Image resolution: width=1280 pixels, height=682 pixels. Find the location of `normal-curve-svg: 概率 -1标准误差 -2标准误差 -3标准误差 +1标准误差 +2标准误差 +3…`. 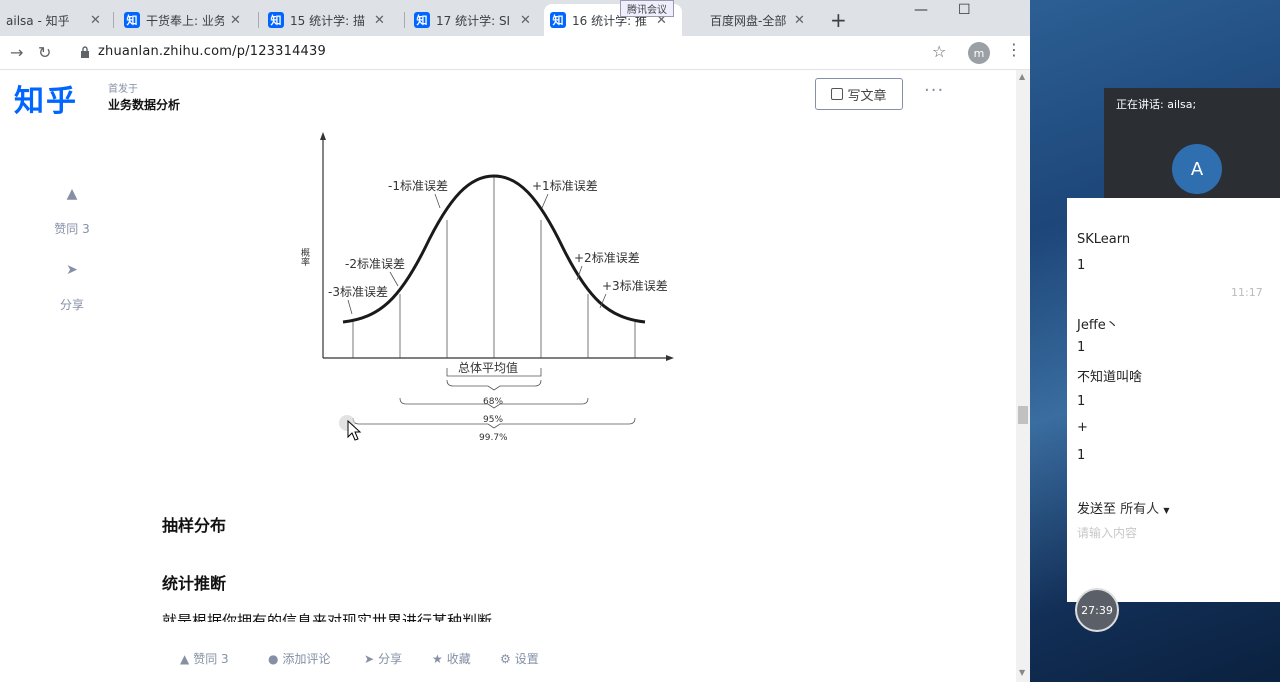

normal-curve-svg: 概率 -1标准误差 -2标准误差 -3标准误差 +1标准误差 +2标准误差 +3… is located at coordinates (486, 287).